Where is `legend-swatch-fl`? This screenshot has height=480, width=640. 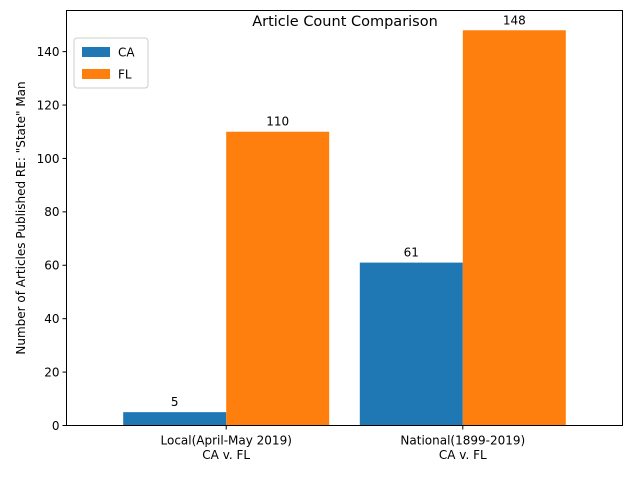 legend-swatch-fl is located at coordinates (96, 74).